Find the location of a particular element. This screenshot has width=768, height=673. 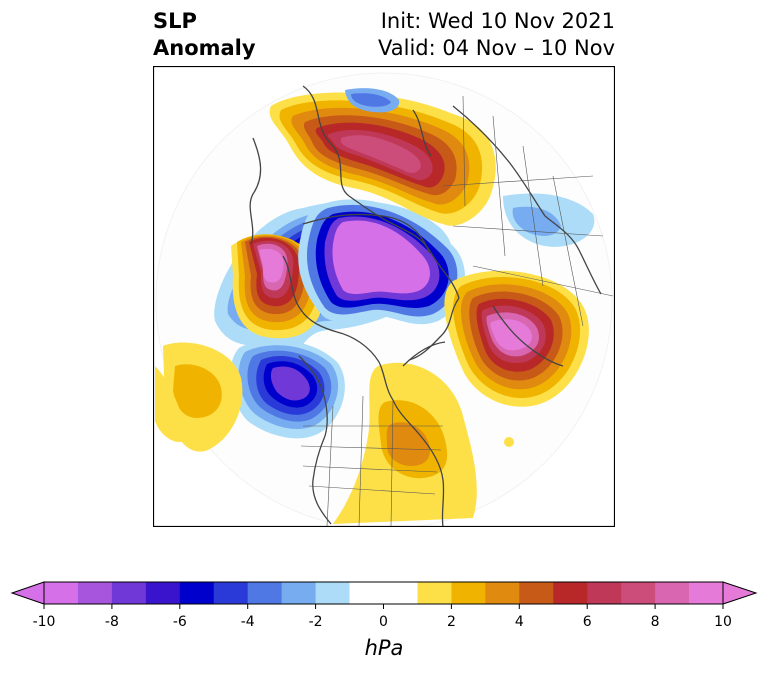

colorbar-extend-max is located at coordinates (740, 593).